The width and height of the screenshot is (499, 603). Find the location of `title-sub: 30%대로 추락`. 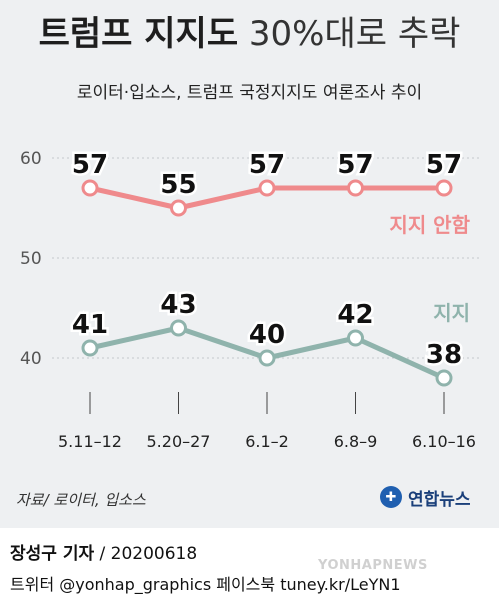

title-sub: 30%대로 추락 is located at coordinates (354, 34).